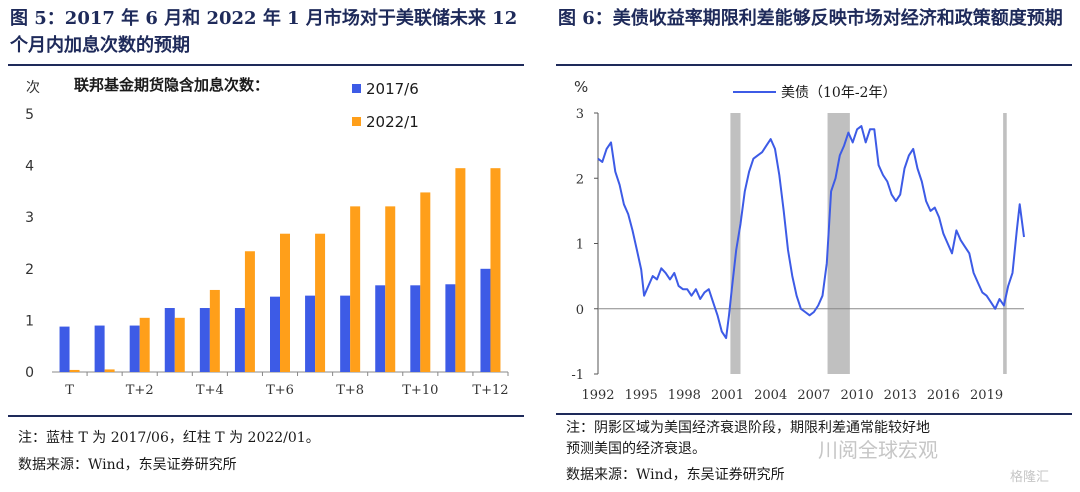 This screenshot has width=1080, height=492. I want to click on x-tick-label-T+2: T+2, so click(140, 390).